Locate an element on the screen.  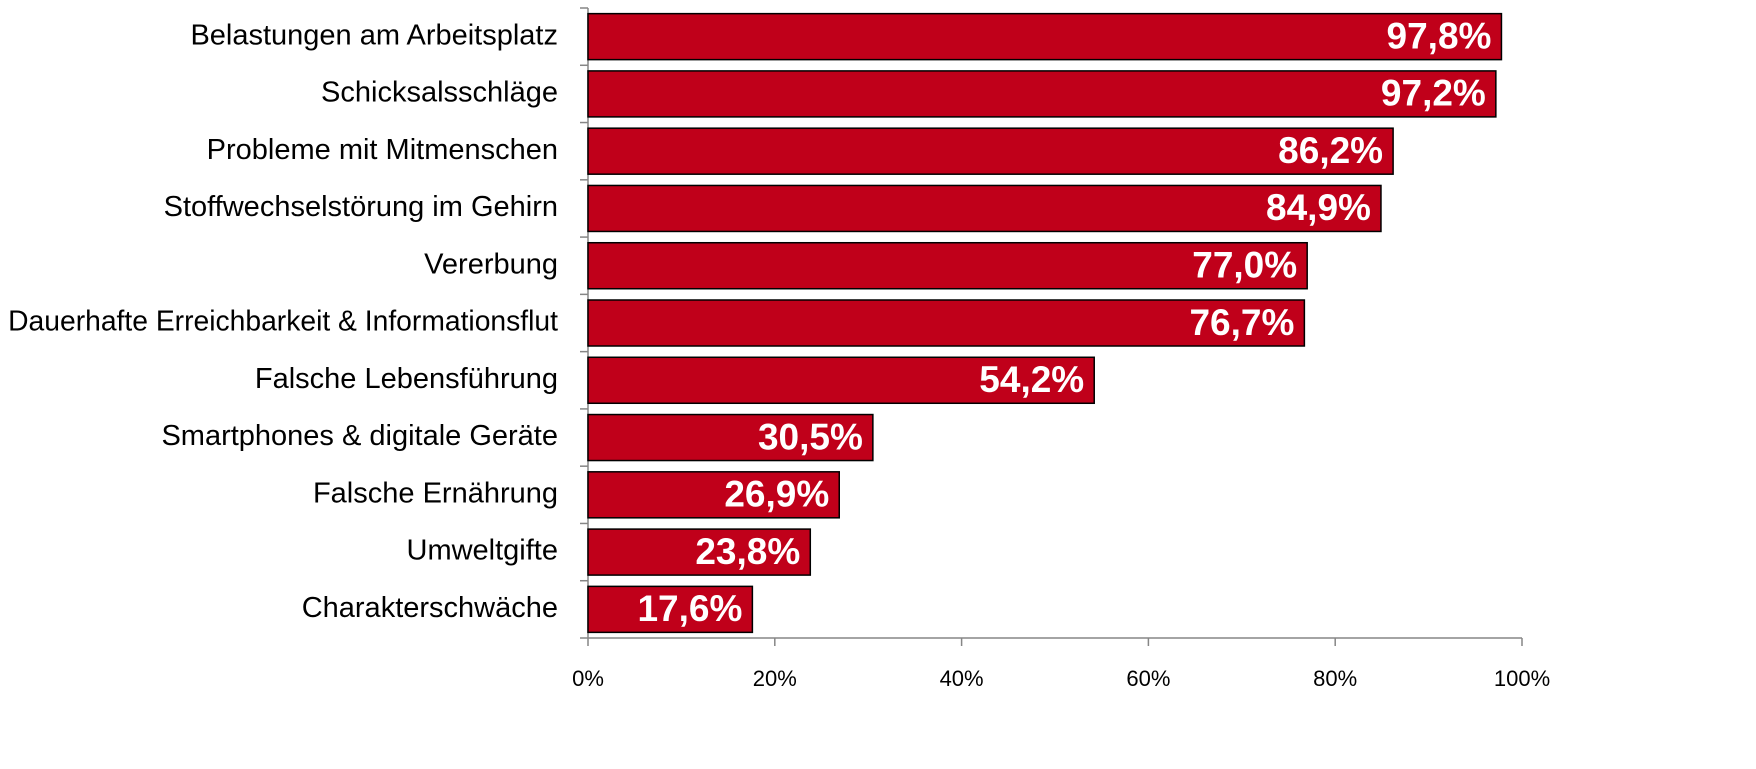
category-label: Smartphones & digitale Geräte is located at coordinates (359, 436).